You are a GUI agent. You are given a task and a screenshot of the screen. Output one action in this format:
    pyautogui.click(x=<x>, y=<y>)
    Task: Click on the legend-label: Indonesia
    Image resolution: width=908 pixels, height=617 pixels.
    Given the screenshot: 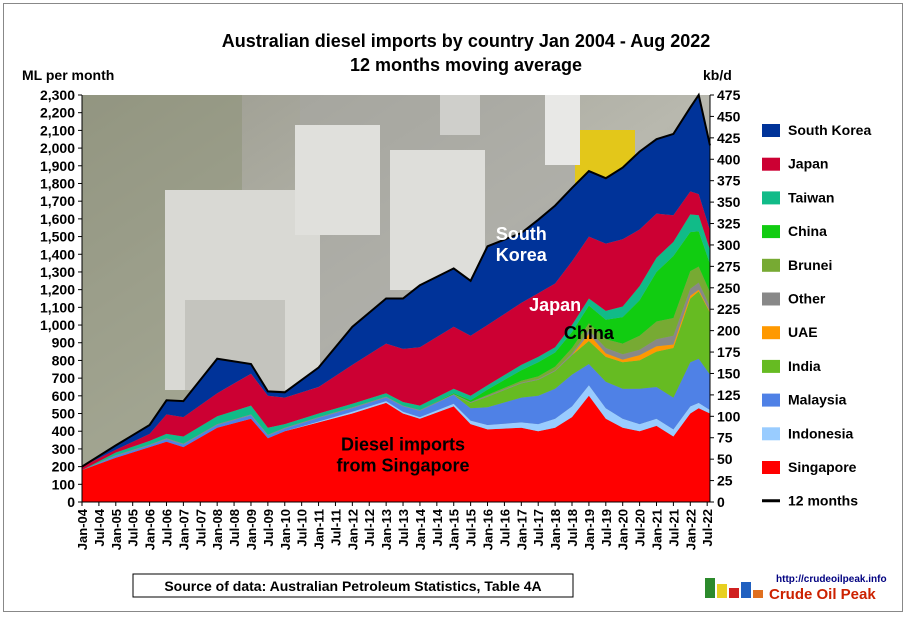 What is the action you would take?
    pyautogui.click(x=821, y=433)
    